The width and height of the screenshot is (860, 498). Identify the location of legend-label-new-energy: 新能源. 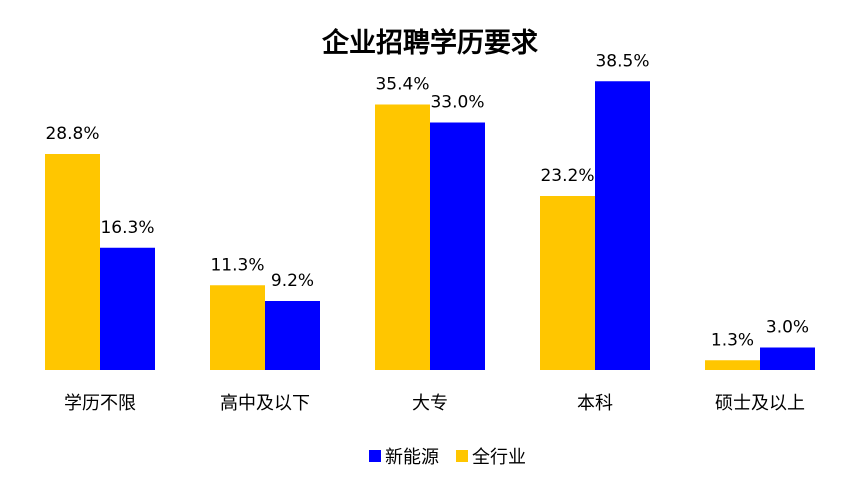
(412, 457).